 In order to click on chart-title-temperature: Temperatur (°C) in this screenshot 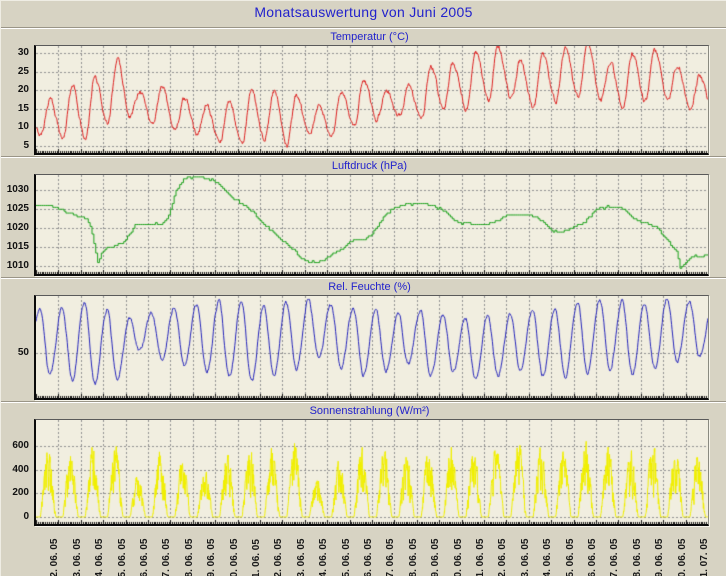, I will do `click(369, 37)`.